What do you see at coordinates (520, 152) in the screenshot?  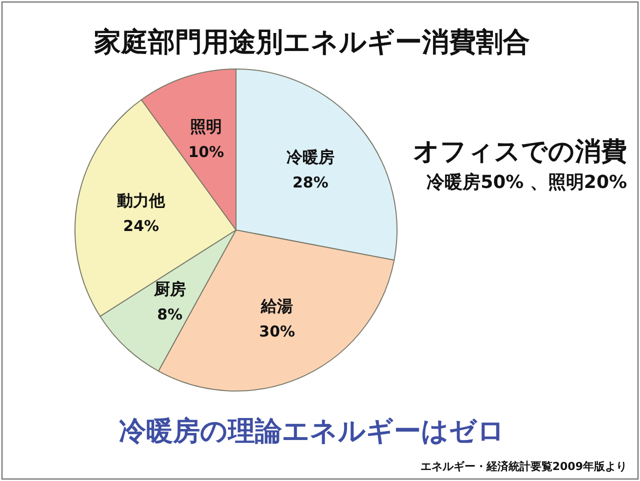 I see `text: オフィスでの消費` at bounding box center [520, 152].